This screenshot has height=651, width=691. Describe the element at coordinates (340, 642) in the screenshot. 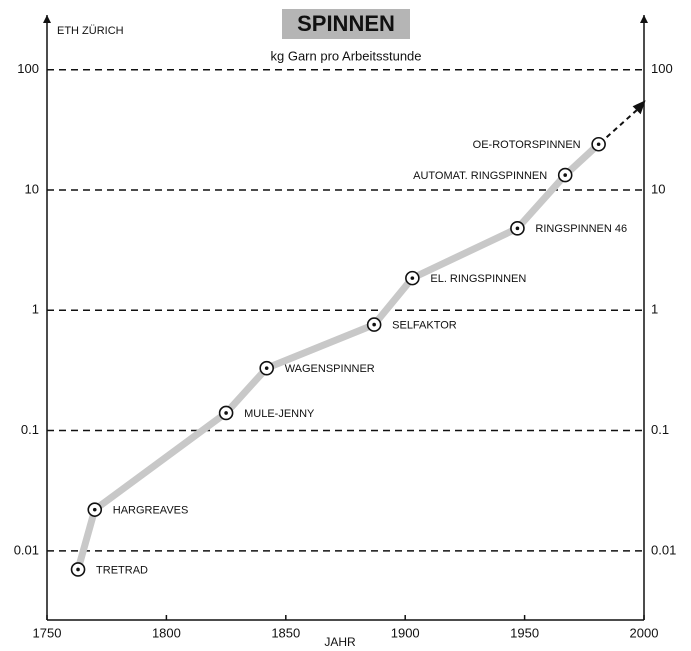

I see `x-axis-label: JAHR` at that location.